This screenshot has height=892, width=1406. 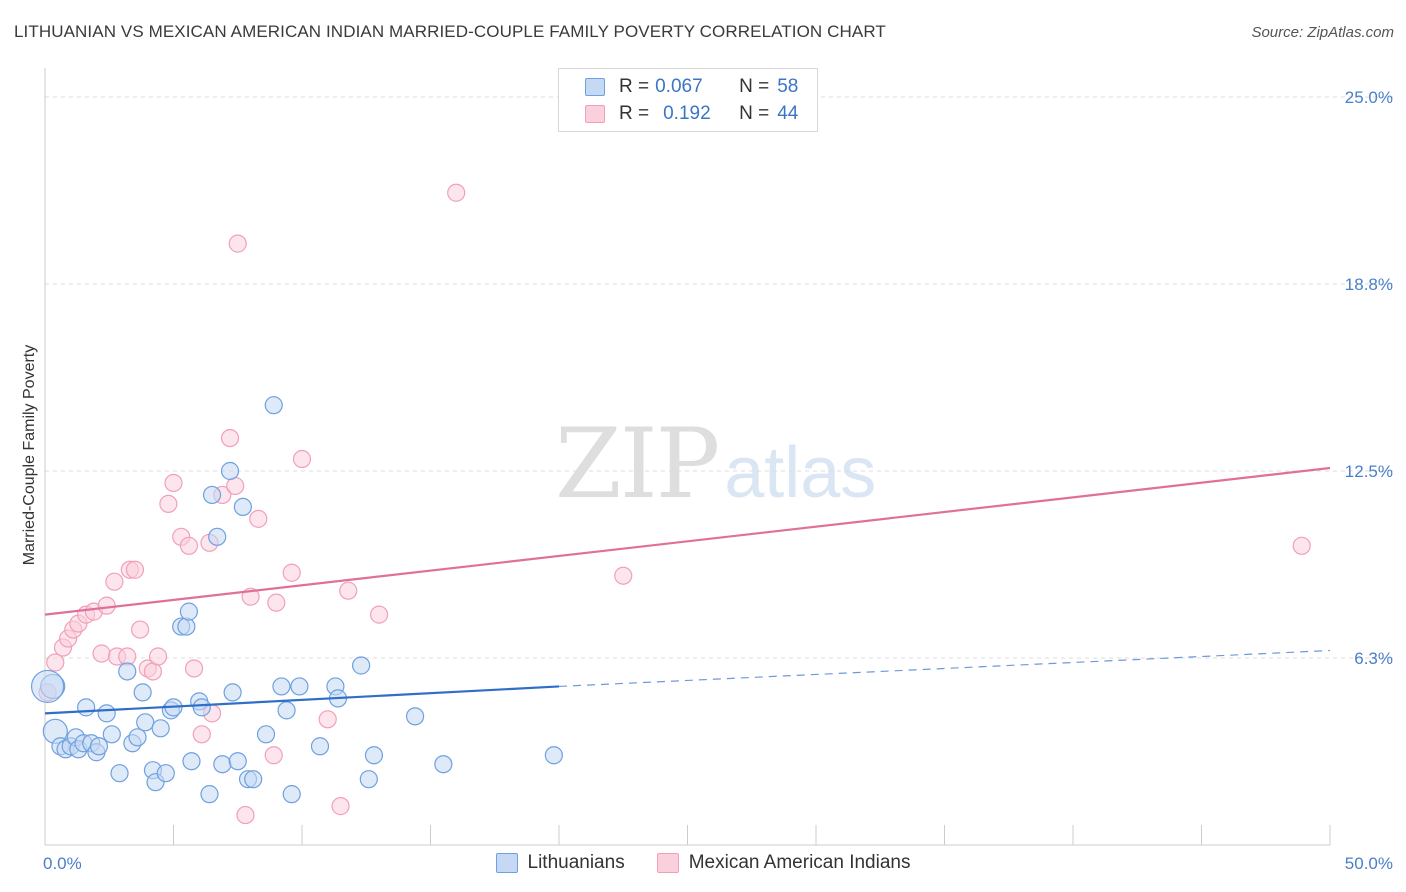 I want to click on x-tick-label: 0.0%, so click(x=62, y=863).